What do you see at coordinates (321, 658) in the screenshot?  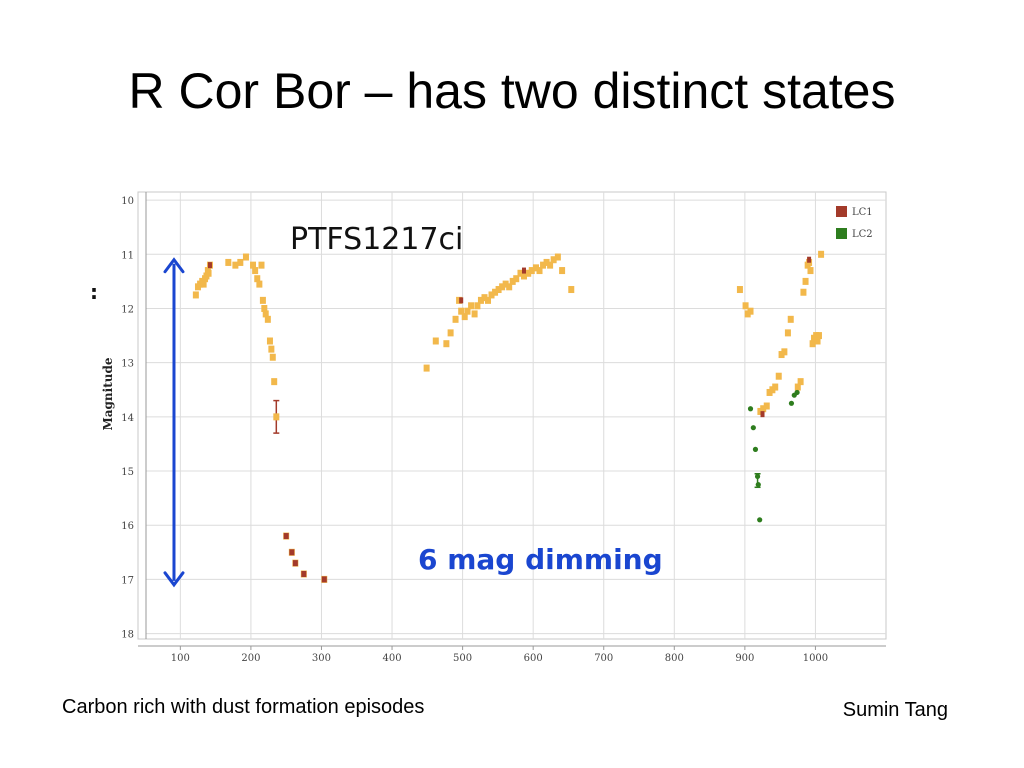 I see `x-tick-label: 300` at bounding box center [321, 658].